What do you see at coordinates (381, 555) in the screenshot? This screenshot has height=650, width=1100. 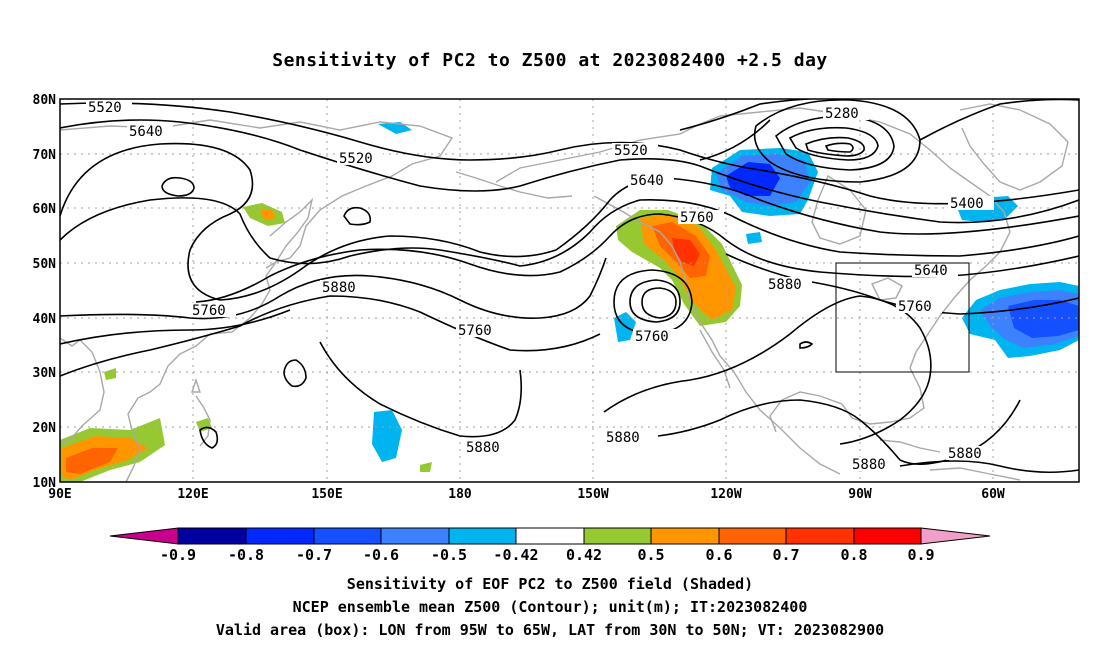 I see `colorbar-label: -0.6` at bounding box center [381, 555].